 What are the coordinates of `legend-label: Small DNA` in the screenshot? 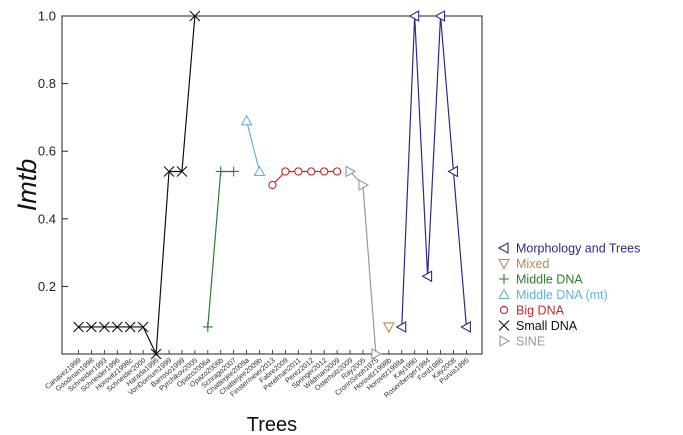 It's located at (547, 326).